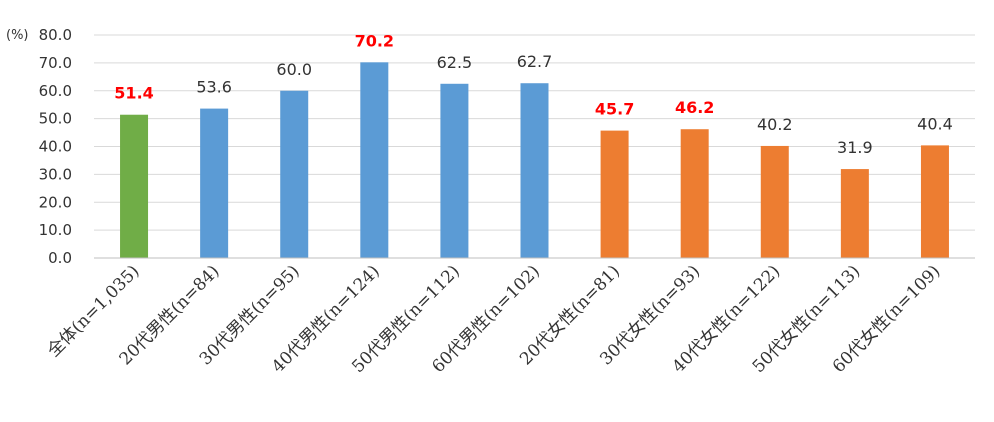  I want to click on data-label: 40.4, so click(935, 123).